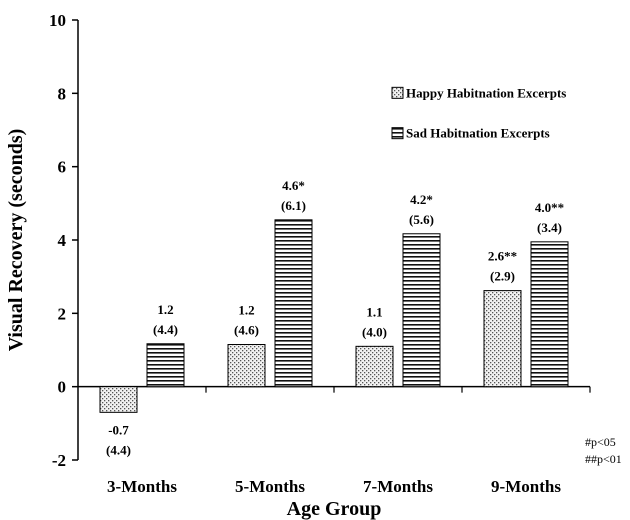  What do you see at coordinates (398, 486) in the screenshot?
I see `x-tick-label: 7-Months` at bounding box center [398, 486].